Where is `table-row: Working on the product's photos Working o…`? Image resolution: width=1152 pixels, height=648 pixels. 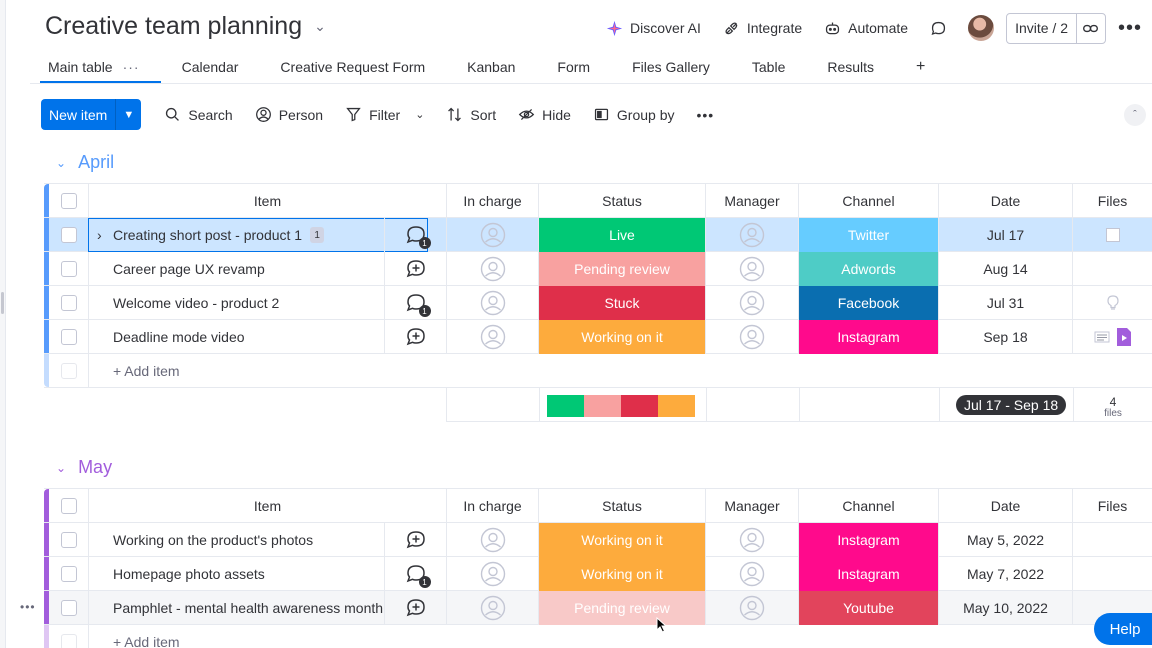 table-row: Working on the product's photos Working o… is located at coordinates (598, 540).